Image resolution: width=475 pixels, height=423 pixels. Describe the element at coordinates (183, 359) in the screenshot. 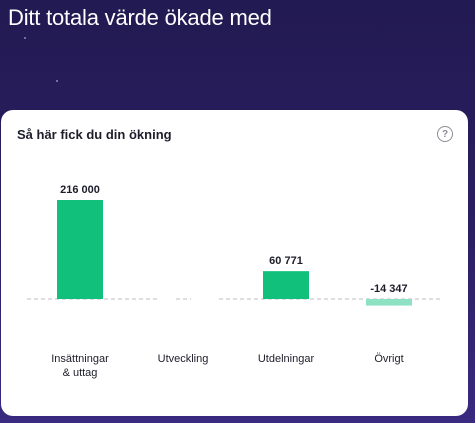

I see `category-label: Utveckling` at that location.